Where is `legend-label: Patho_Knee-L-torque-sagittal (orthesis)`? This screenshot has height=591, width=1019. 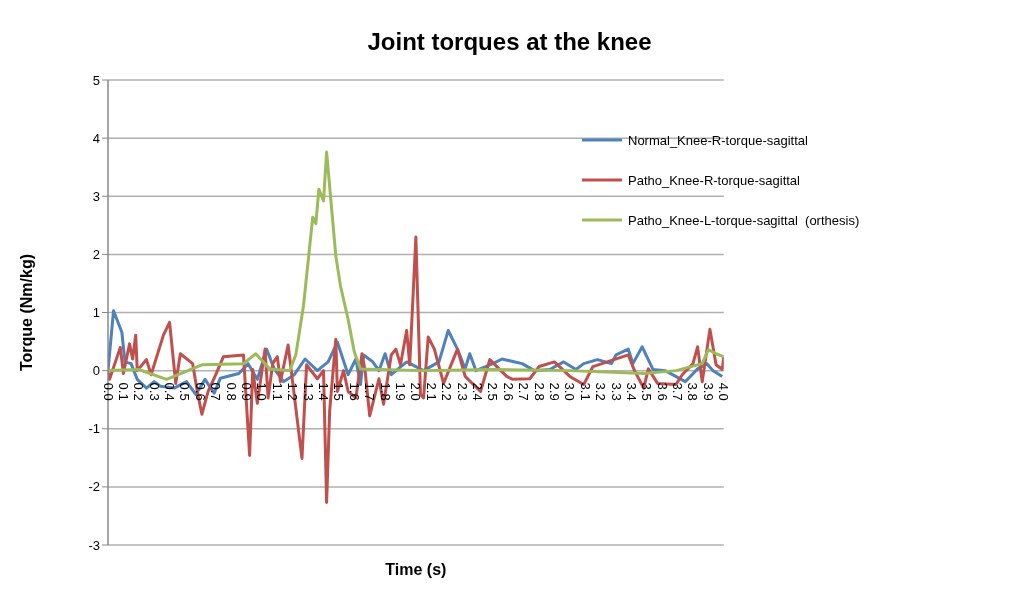
legend-label: Patho_Knee-L-torque-sagittal (orthesis) is located at coordinates (744, 220).